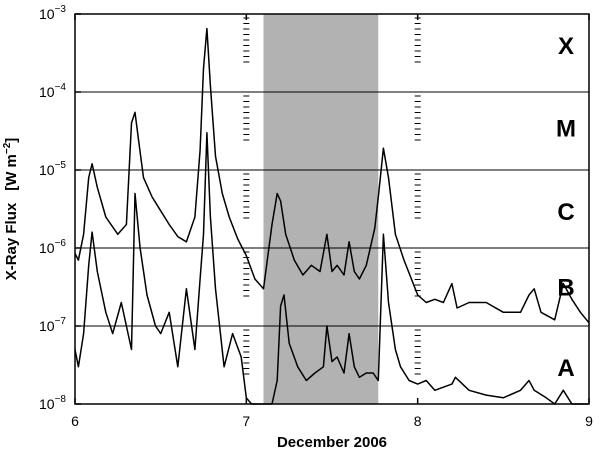 The width and height of the screenshot is (600, 455). I want to click on flare-class-layer: X M C B A, so click(566, 207).